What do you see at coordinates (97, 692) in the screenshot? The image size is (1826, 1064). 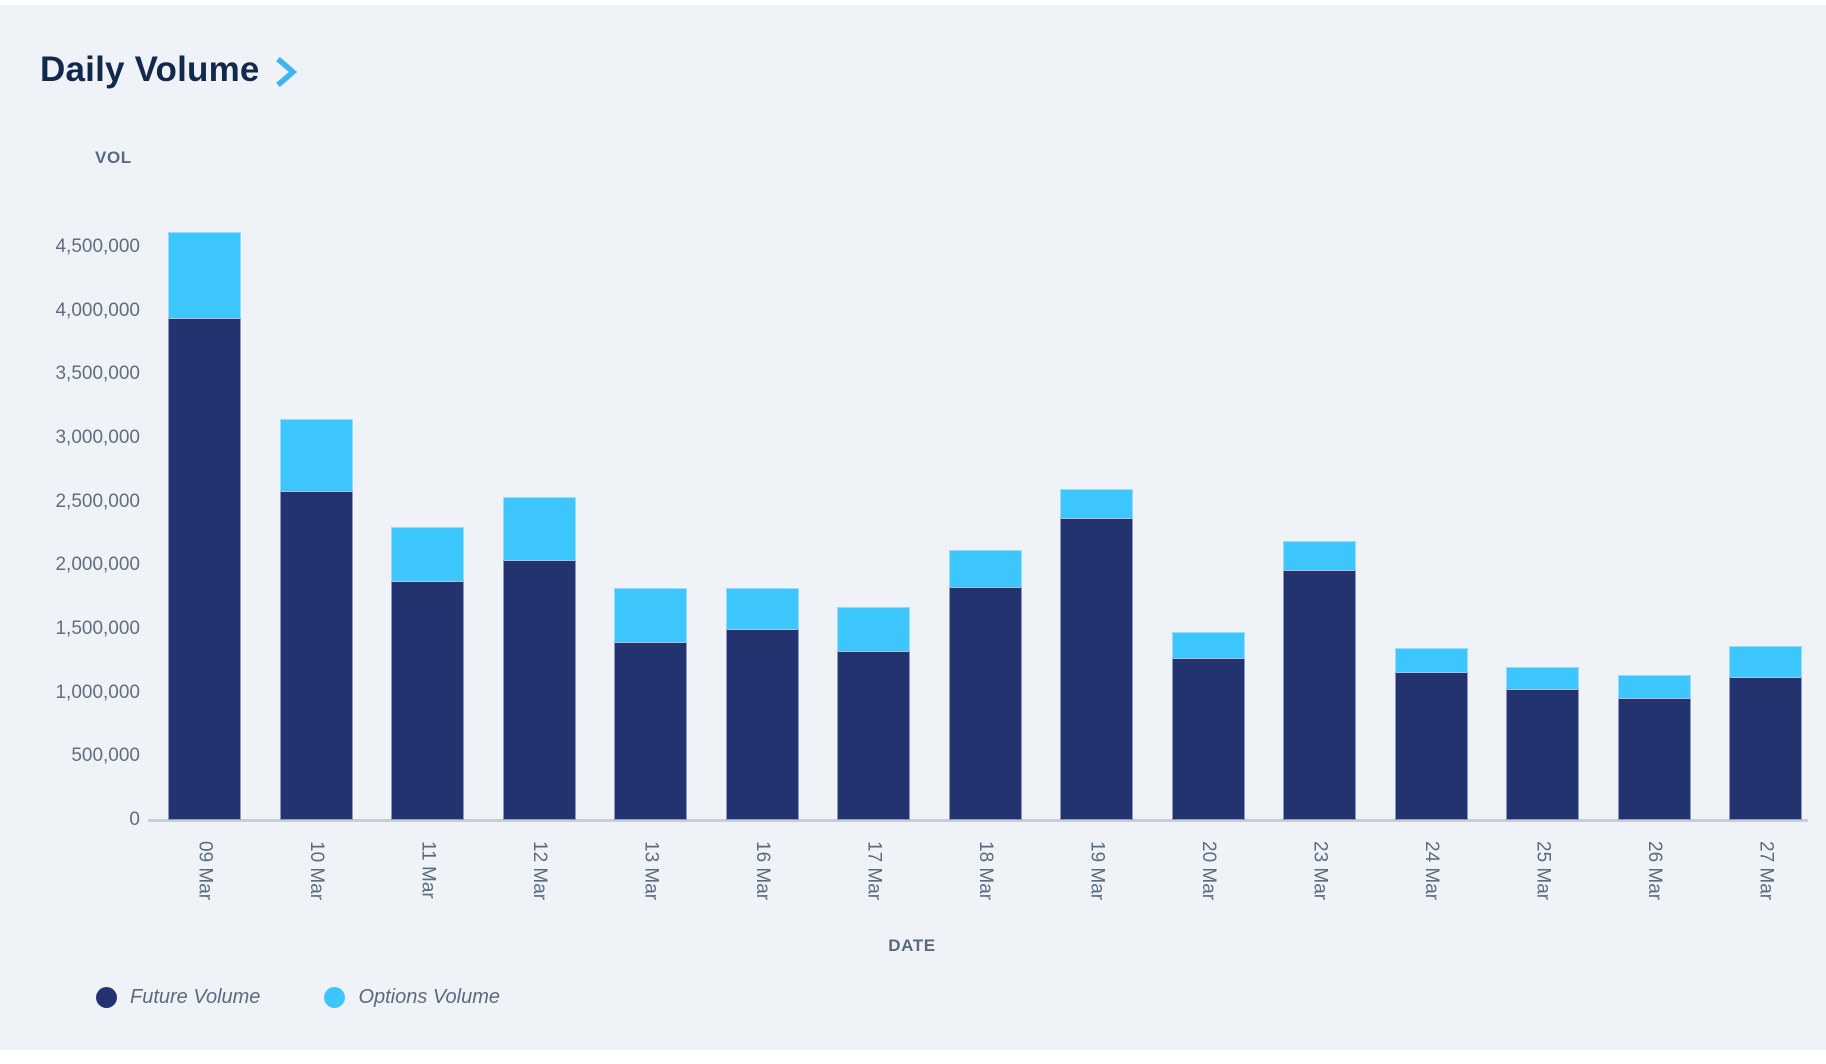 I see `y-tick-label: 1,000,000` at bounding box center [97, 692].